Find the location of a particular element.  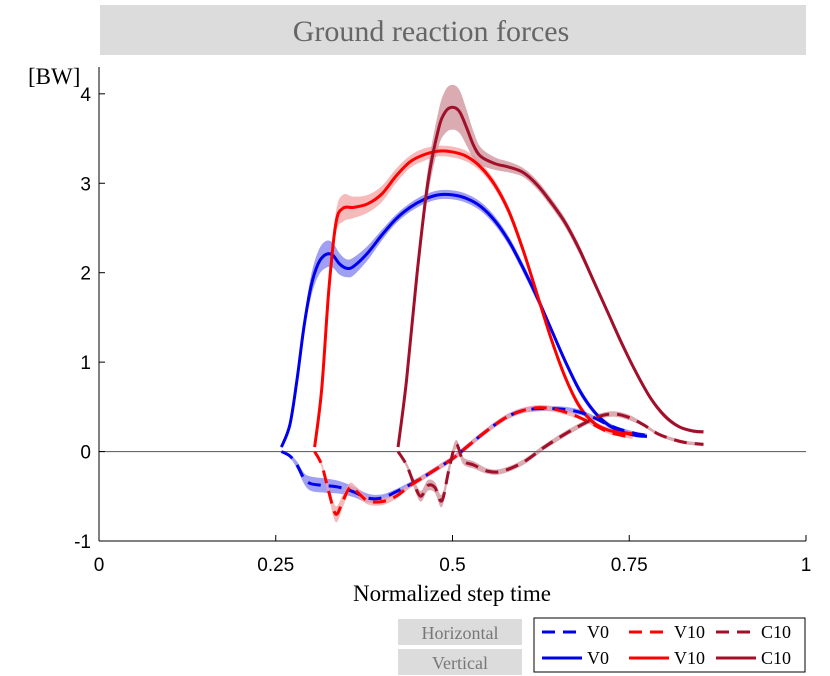

legend-tag-horizontal: Horizontal is located at coordinates (460, 633).